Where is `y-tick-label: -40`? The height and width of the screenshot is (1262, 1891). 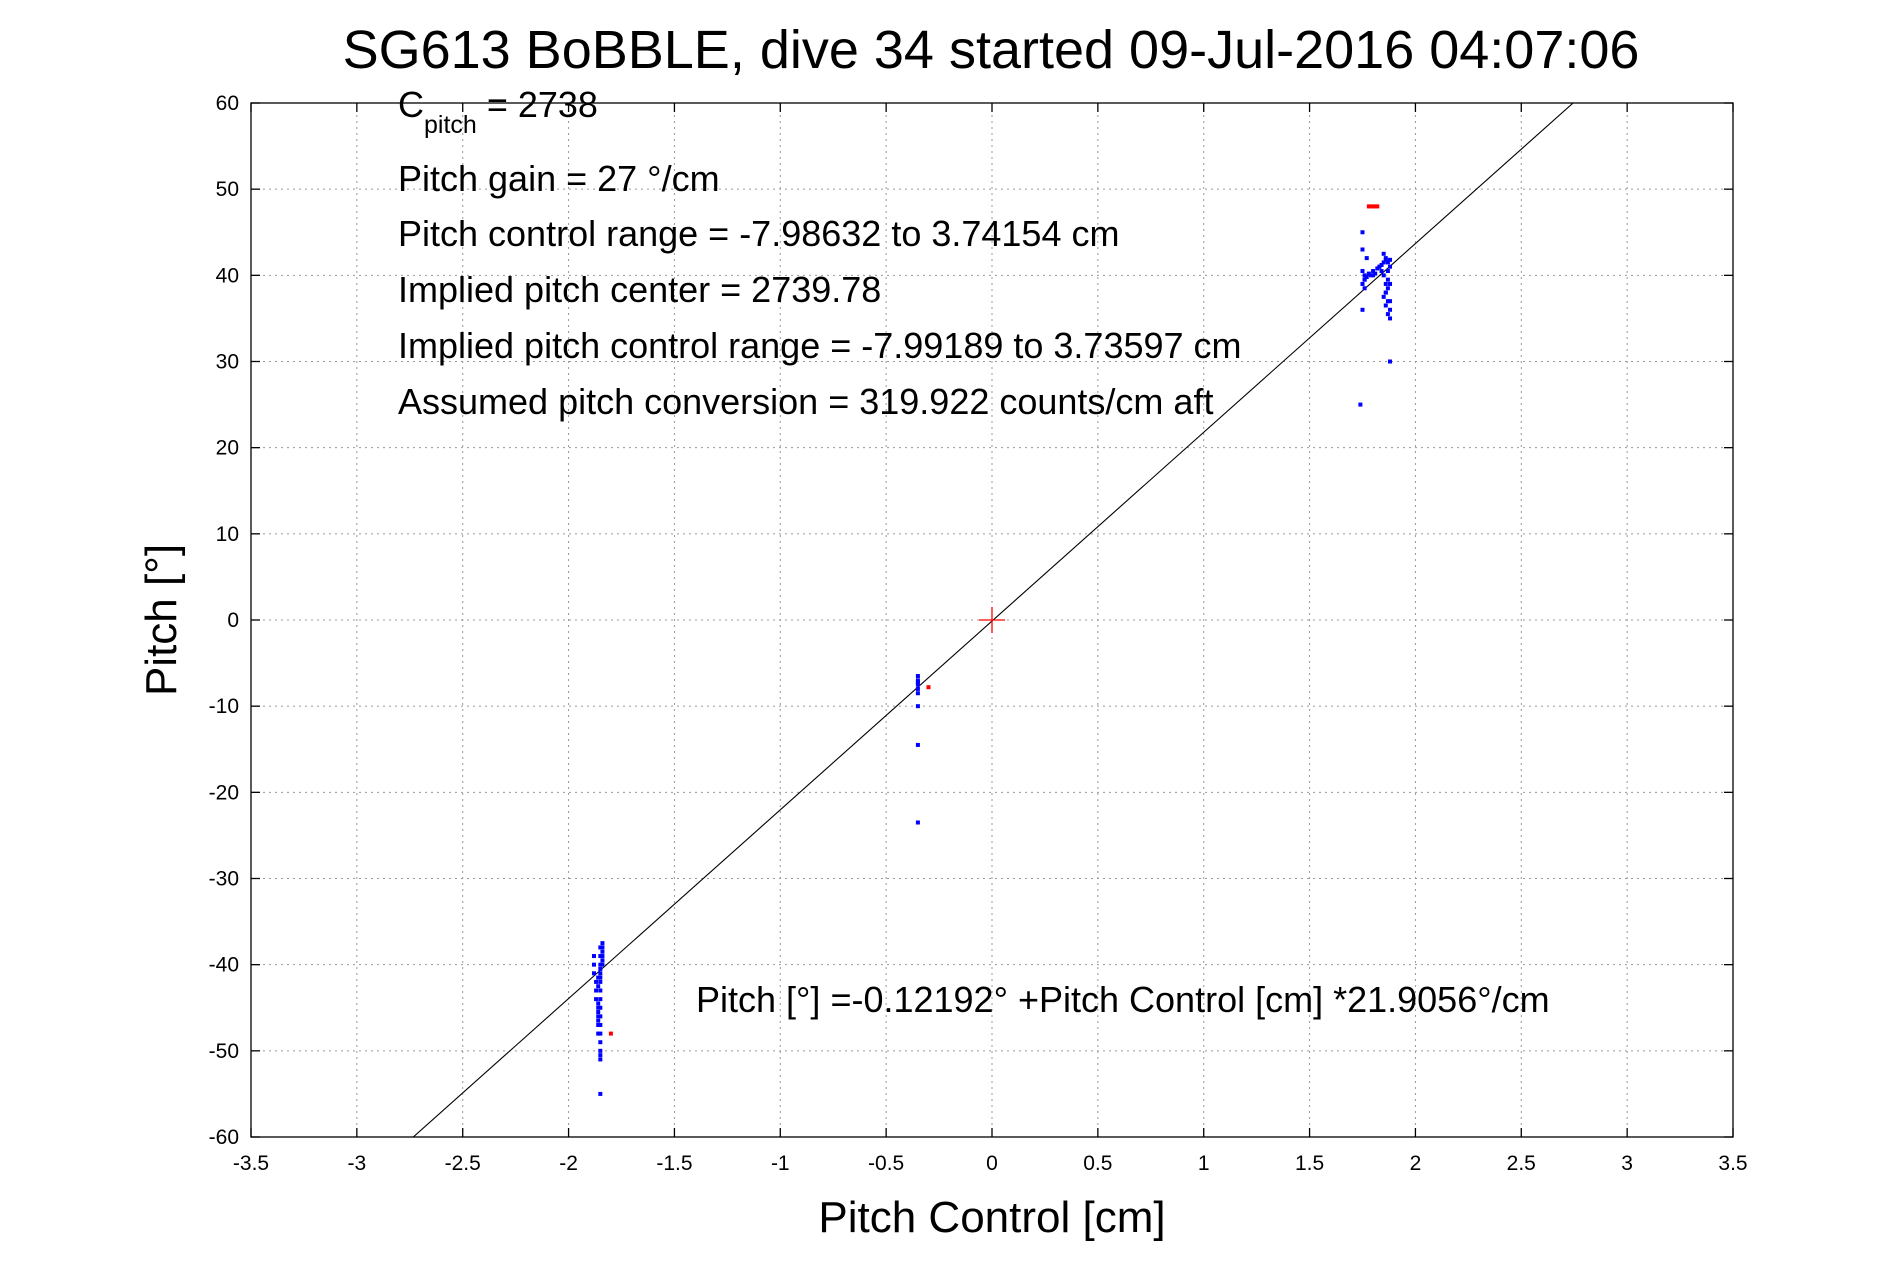 y-tick-label: -40 is located at coordinates (224, 965).